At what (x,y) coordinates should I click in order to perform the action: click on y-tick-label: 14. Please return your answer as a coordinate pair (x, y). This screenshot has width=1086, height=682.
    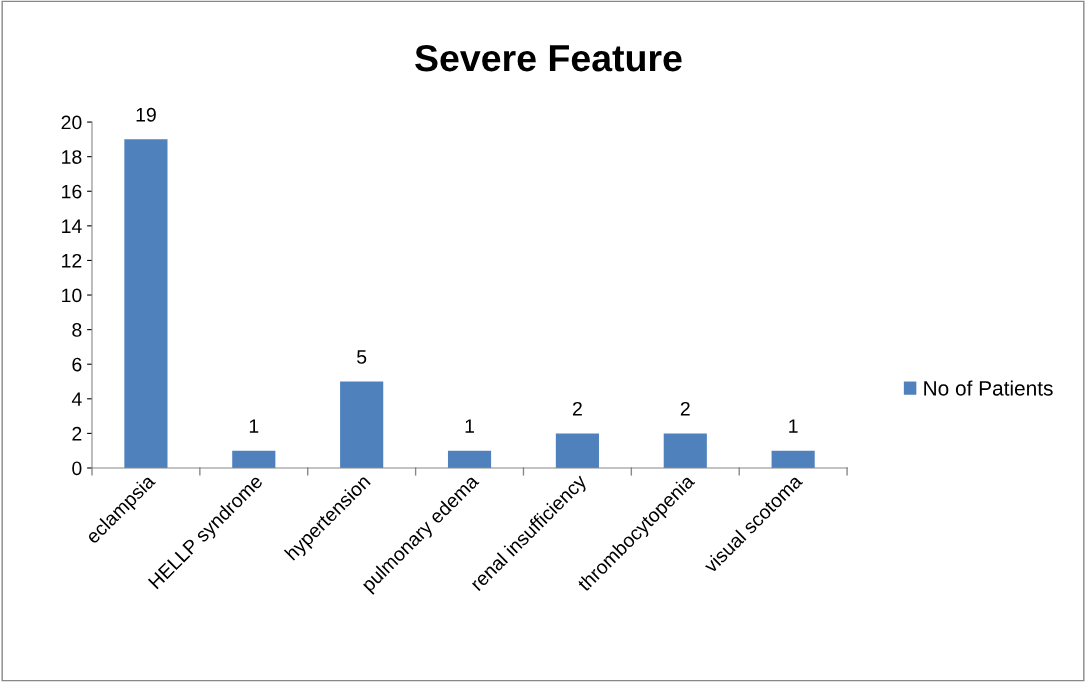
    Looking at the image, I should click on (72, 226).